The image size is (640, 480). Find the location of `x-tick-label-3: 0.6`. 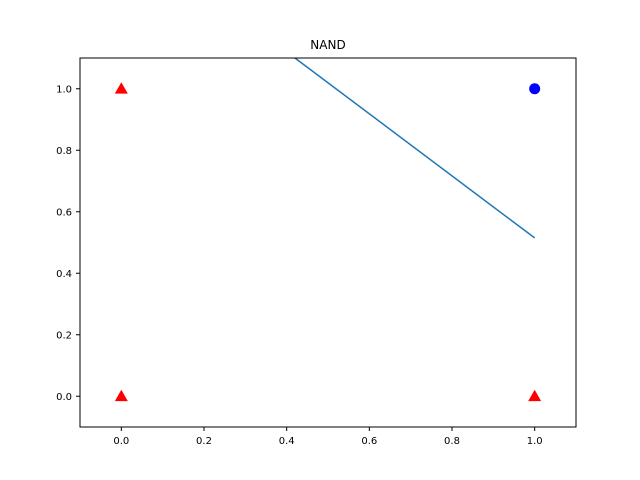

x-tick-label-3: 0.6 is located at coordinates (369, 441).